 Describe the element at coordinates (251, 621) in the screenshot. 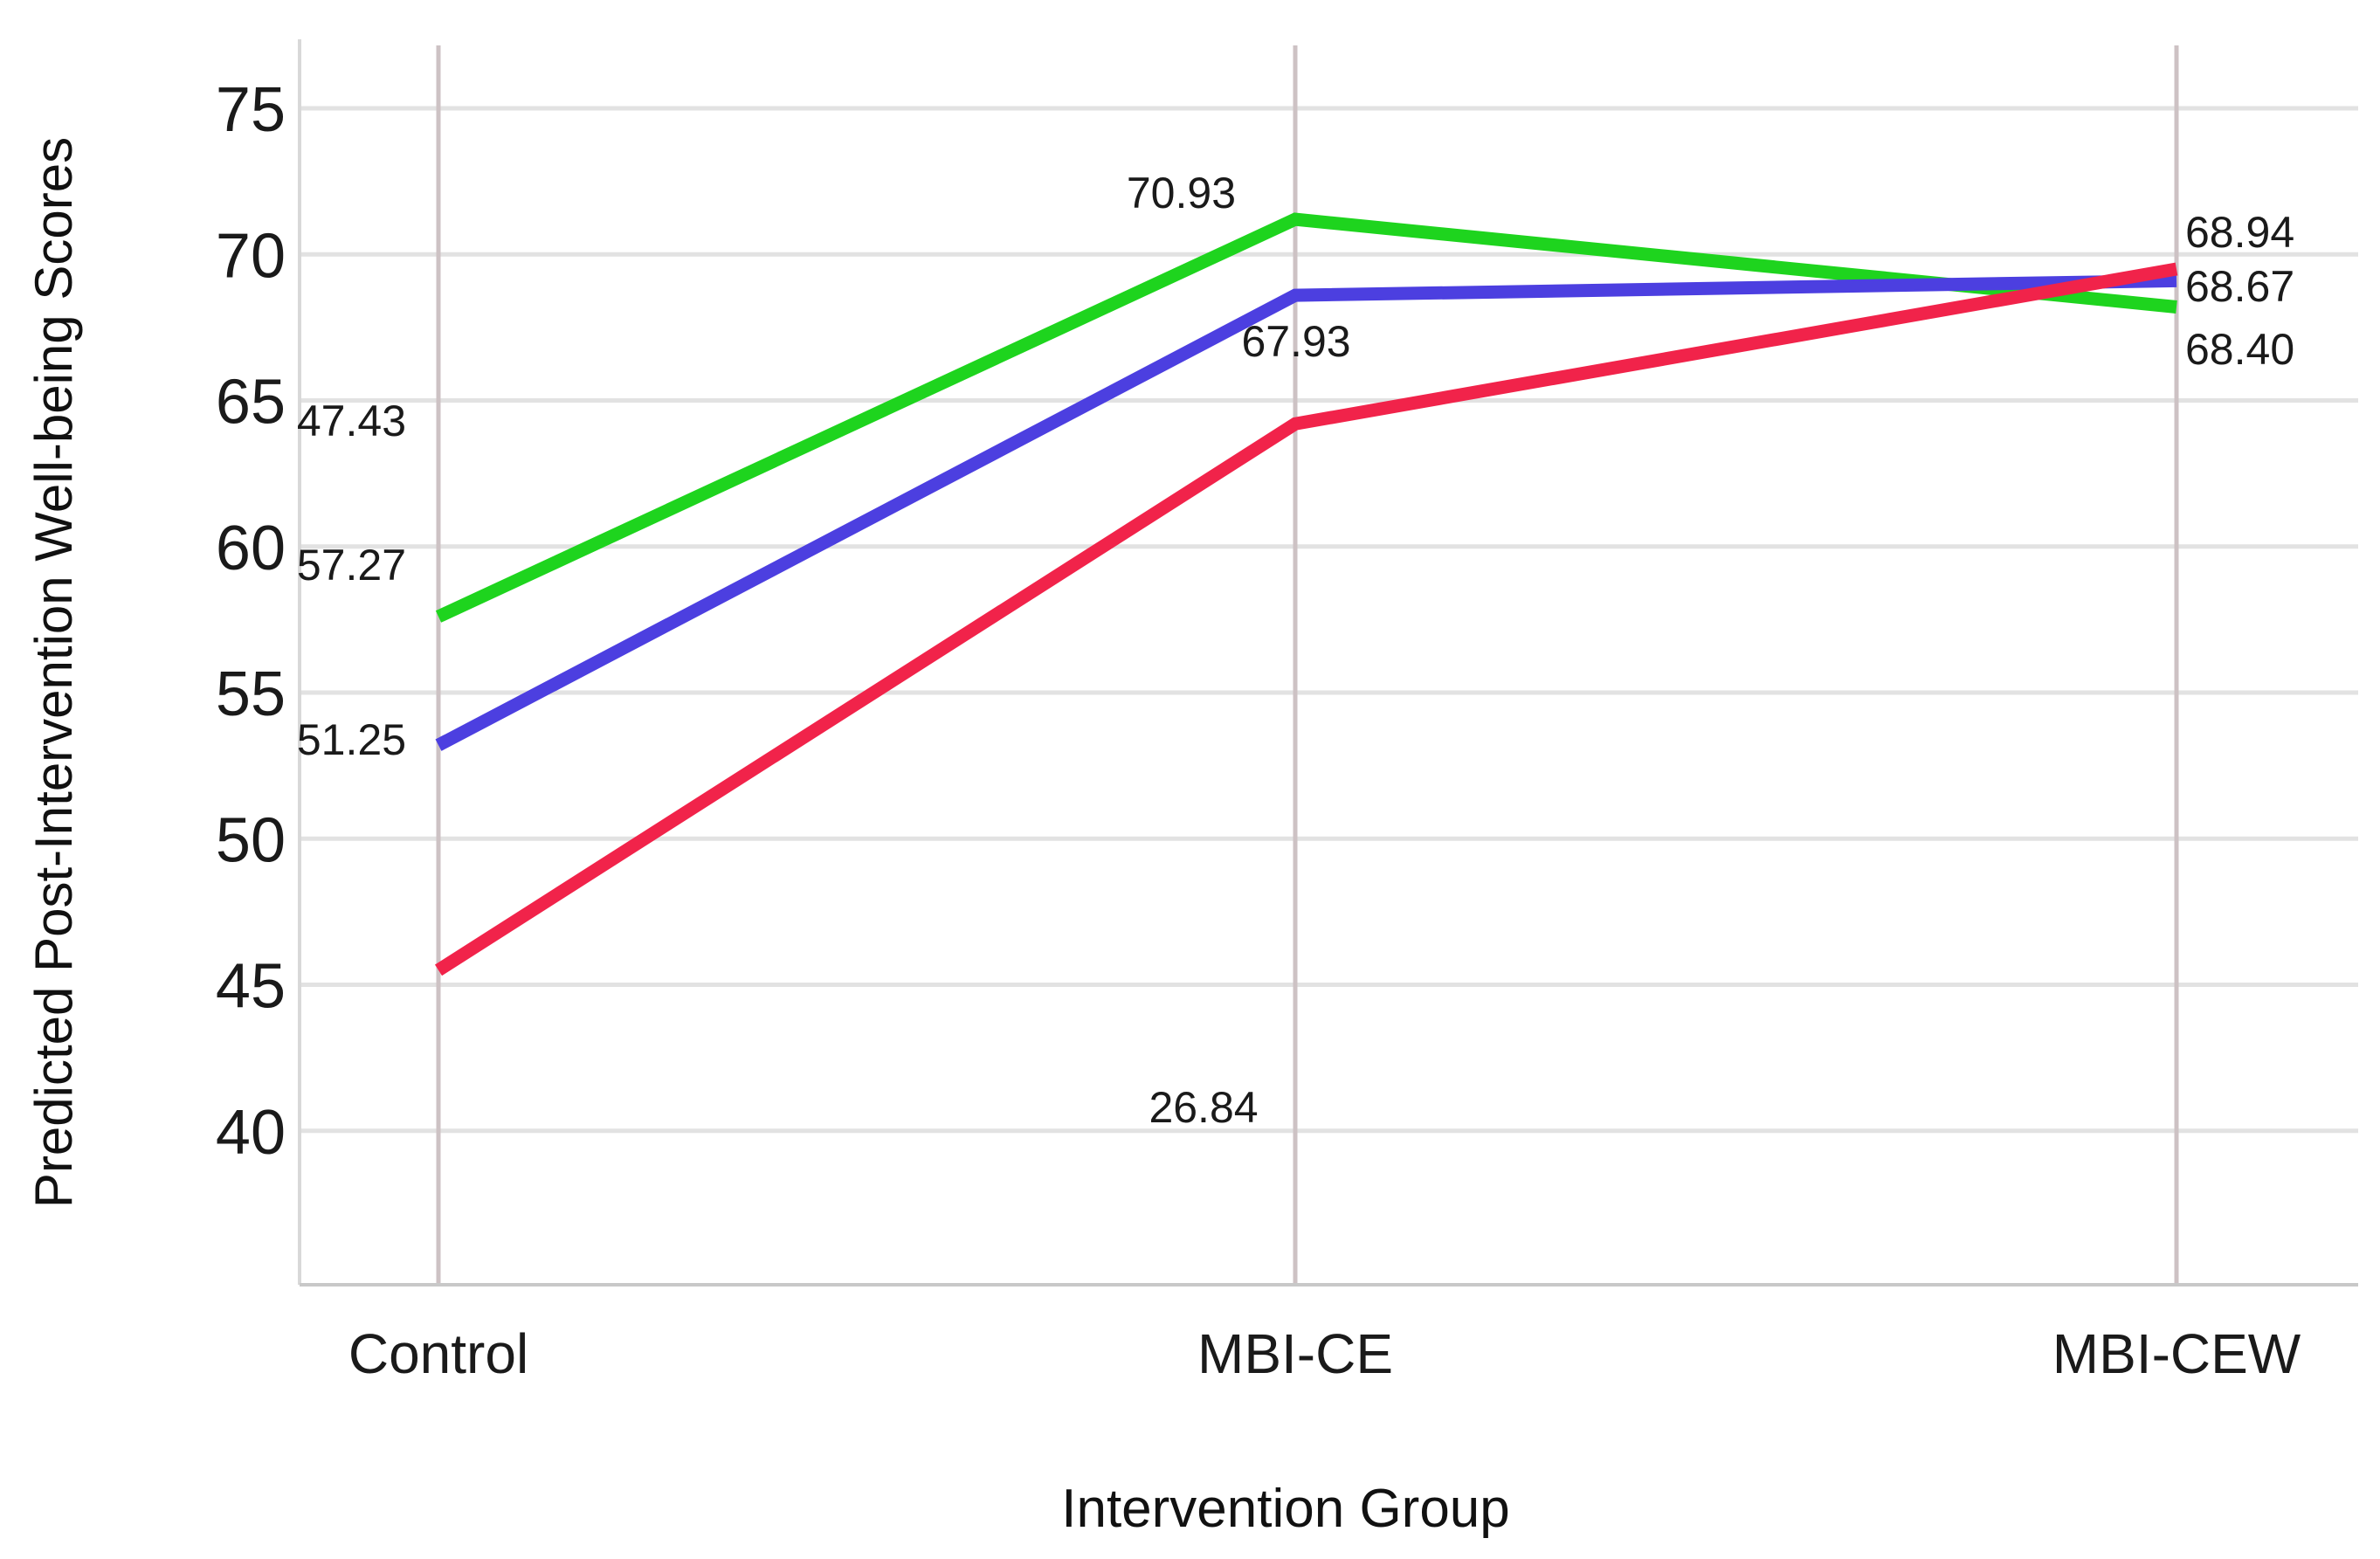

I see `y-tick-labels: 75 70 65 60 55 50 45 40` at that location.